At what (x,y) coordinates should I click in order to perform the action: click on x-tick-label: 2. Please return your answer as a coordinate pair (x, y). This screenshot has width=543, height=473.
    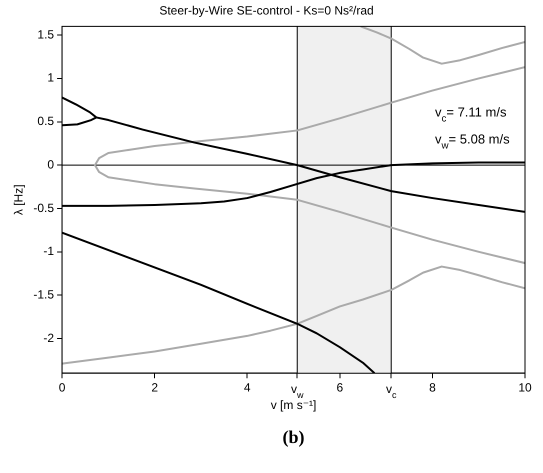
    Looking at the image, I should click on (154, 387).